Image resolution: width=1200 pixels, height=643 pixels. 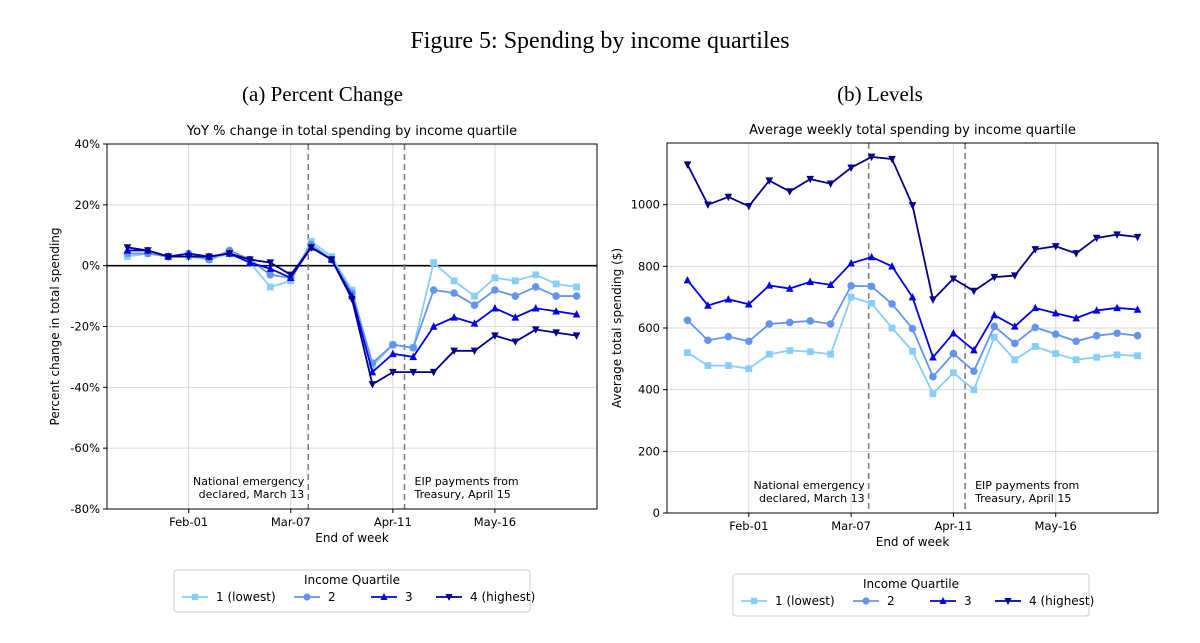 I want to click on lvl-xtick-label-2: Apr-11, so click(x=953, y=526).